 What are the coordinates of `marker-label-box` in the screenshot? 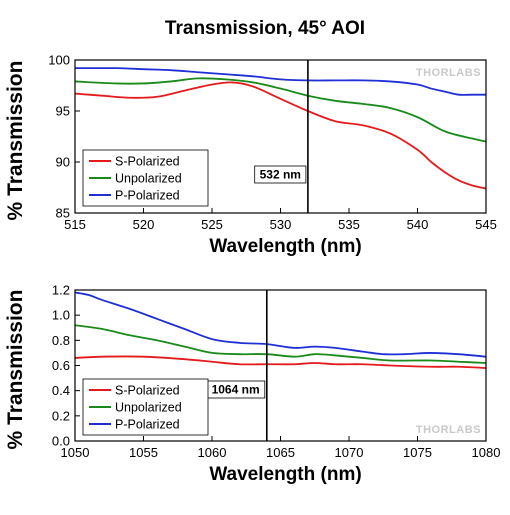 It's located at (280, 174).